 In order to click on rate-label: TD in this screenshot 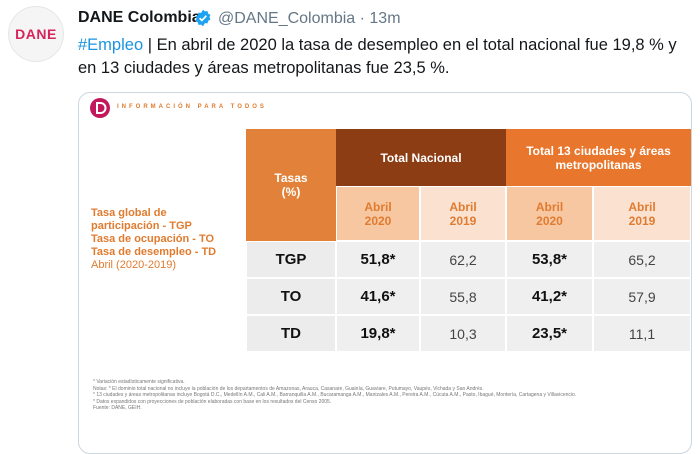, I will do `click(291, 333)`.